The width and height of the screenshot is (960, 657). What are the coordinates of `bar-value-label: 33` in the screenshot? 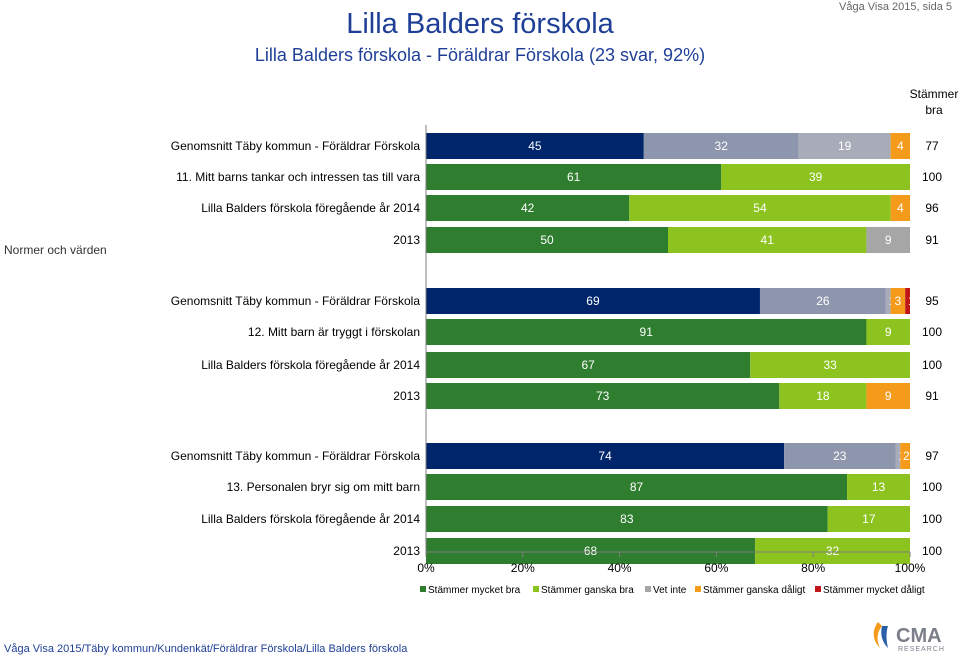 It's located at (830, 365).